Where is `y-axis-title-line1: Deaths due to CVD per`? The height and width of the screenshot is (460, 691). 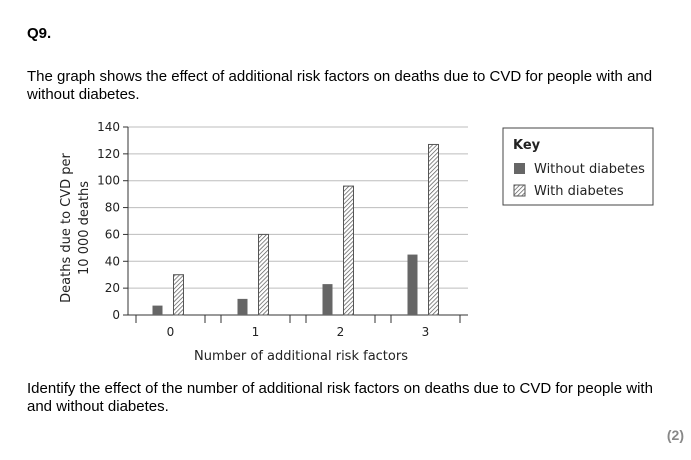 y-axis-title-line1: Deaths due to CVD per is located at coordinates (66, 227).